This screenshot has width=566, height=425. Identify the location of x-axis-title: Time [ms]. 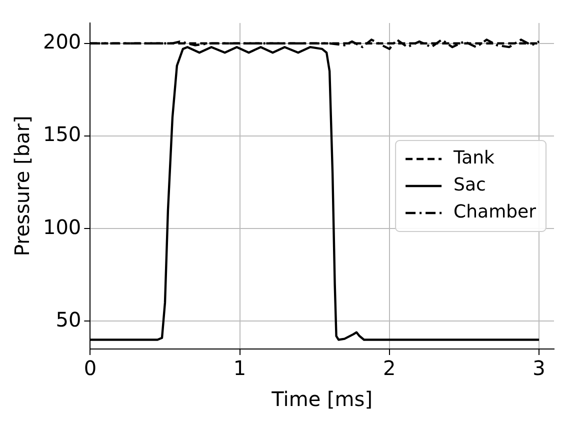
(321, 399).